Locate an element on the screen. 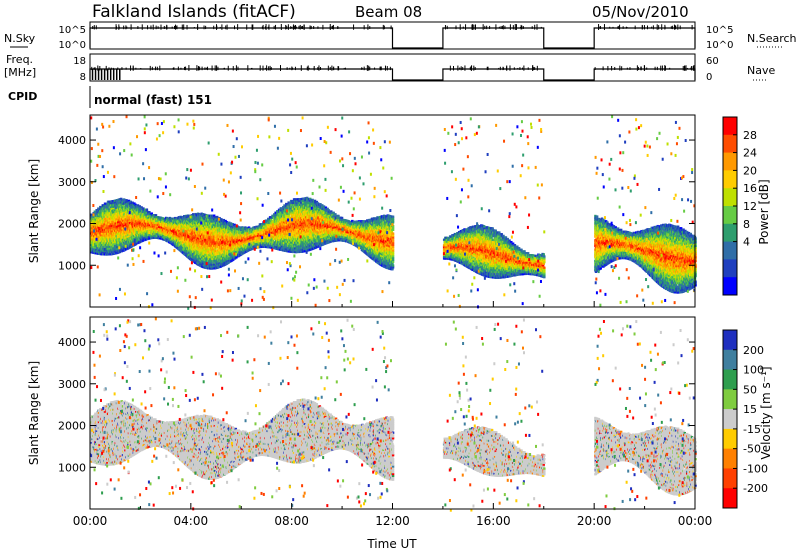  nsky-tick-bottom: 10^0 is located at coordinates (72, 45).